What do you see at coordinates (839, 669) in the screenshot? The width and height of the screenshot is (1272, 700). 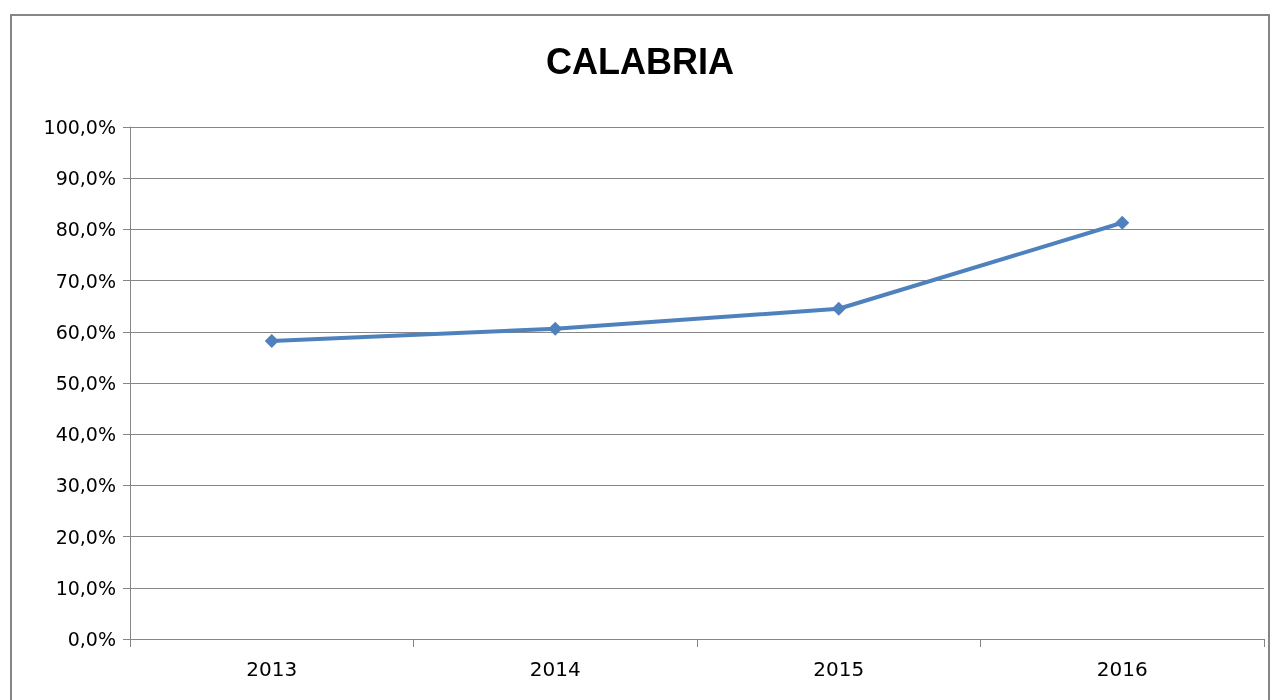 I see `x-tick-label: 2015` at bounding box center [839, 669].